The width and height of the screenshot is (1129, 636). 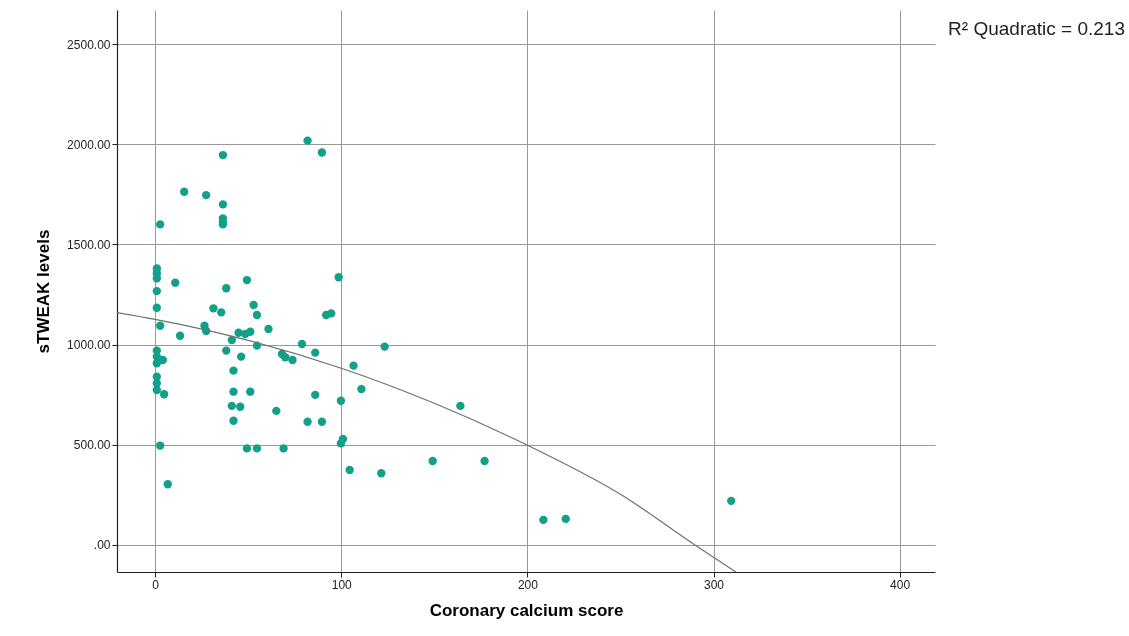 What do you see at coordinates (89, 244) in the screenshot?
I see `y-tick-label: 1500.00` at bounding box center [89, 244].